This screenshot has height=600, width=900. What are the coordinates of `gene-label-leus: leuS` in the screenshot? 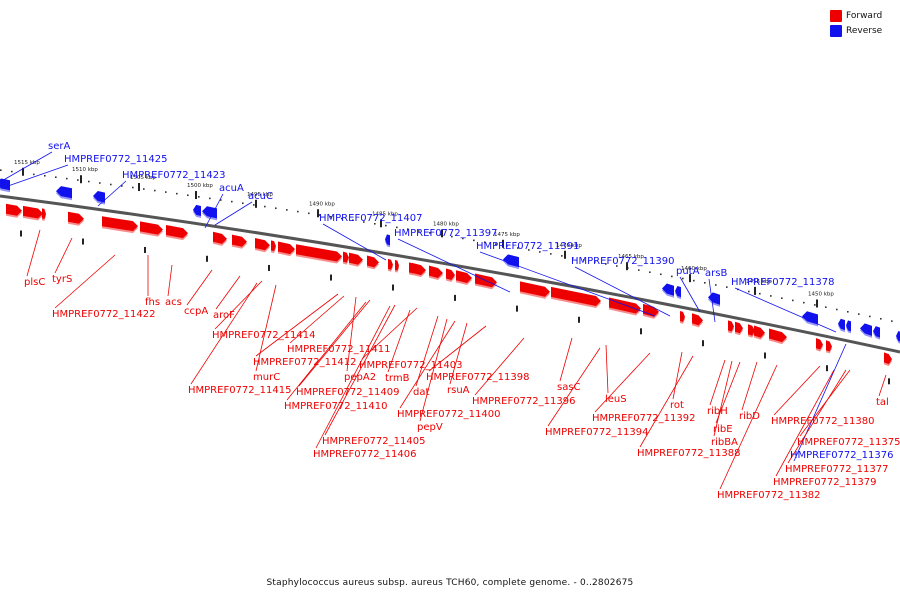 It's located at (616, 399).